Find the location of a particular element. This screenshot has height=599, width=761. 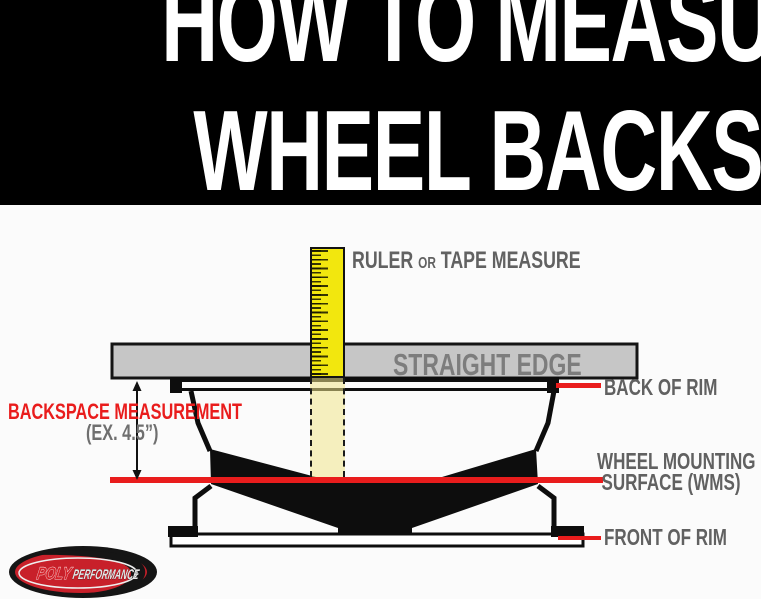

ruler-label-part2: TAPE MEASURE is located at coordinates (510, 260).